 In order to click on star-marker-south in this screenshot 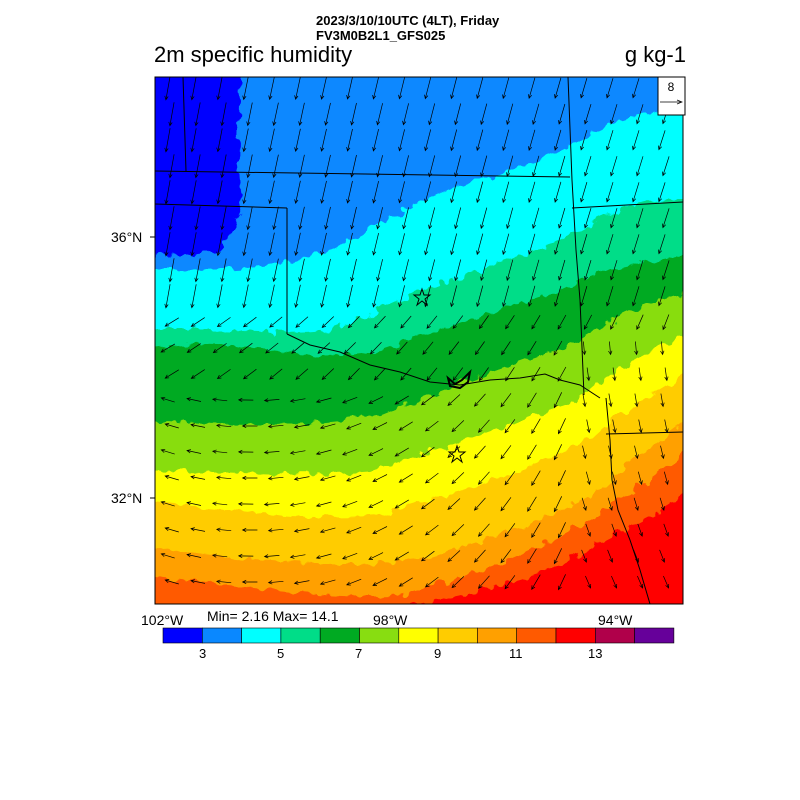, I will do `click(457, 454)`.